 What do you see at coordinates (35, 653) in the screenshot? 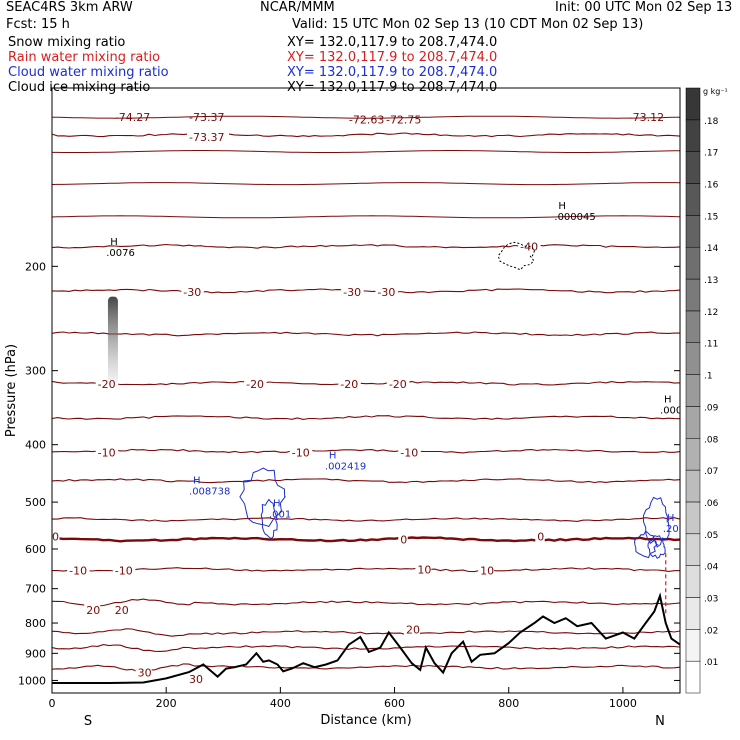
I see `y-tick-label: 900` at bounding box center [35, 653].